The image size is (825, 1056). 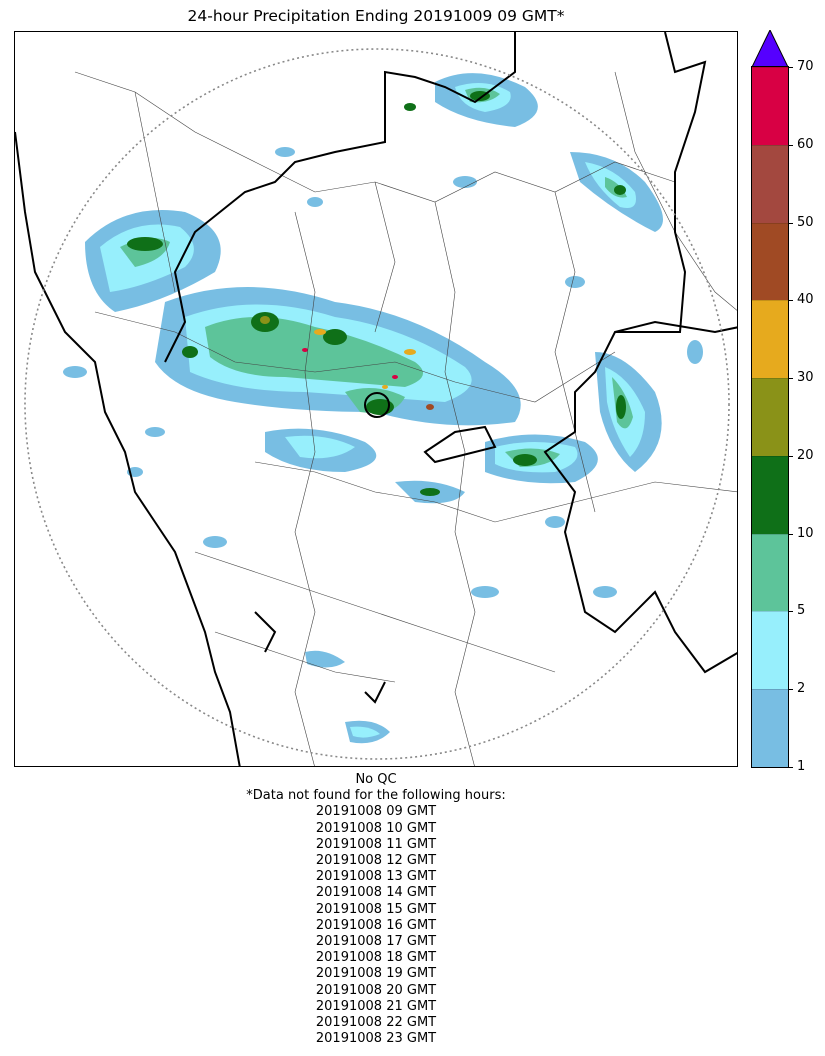 I want to click on colorbar, so click(x=770, y=417).